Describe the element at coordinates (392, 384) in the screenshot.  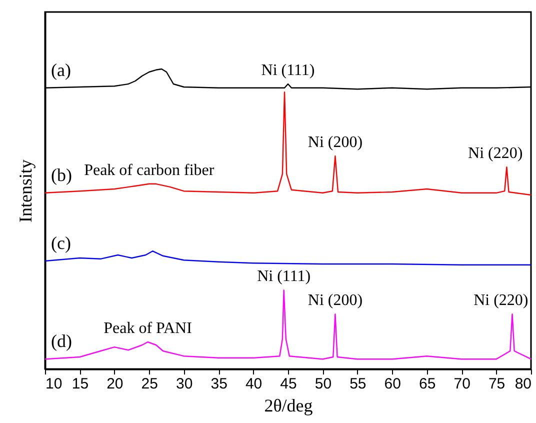
I see `x-tick-label: 60` at that location.